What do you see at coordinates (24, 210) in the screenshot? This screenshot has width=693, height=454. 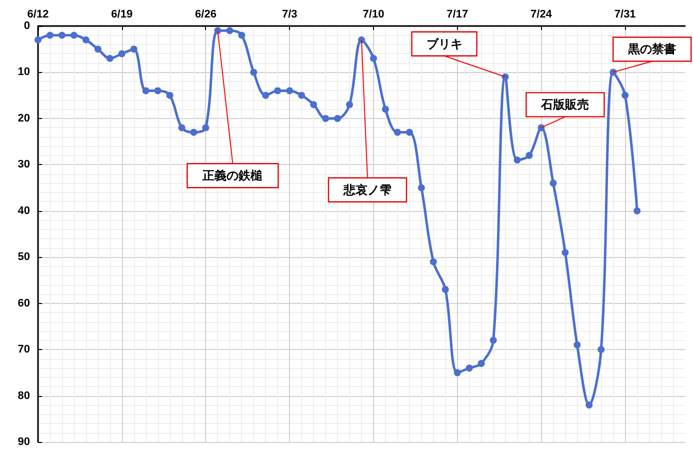 I see `y-tick-label: 40` at bounding box center [24, 210].